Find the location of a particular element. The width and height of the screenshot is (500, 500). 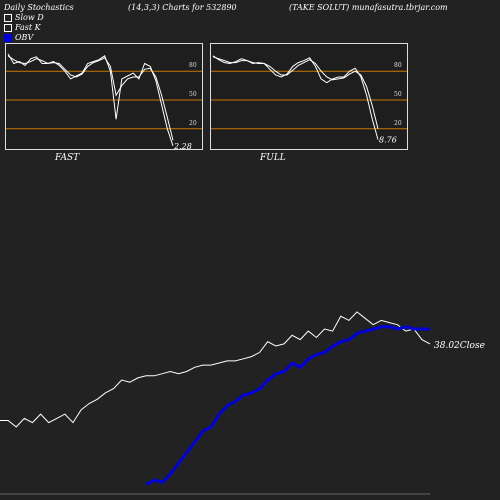

legend-slow-d: Slow D is located at coordinates (24, 17).